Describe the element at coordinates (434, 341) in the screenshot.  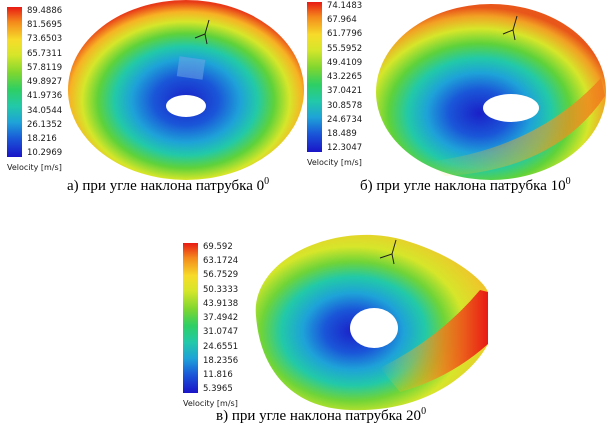
I see `high-velocity-band-c` at that location.